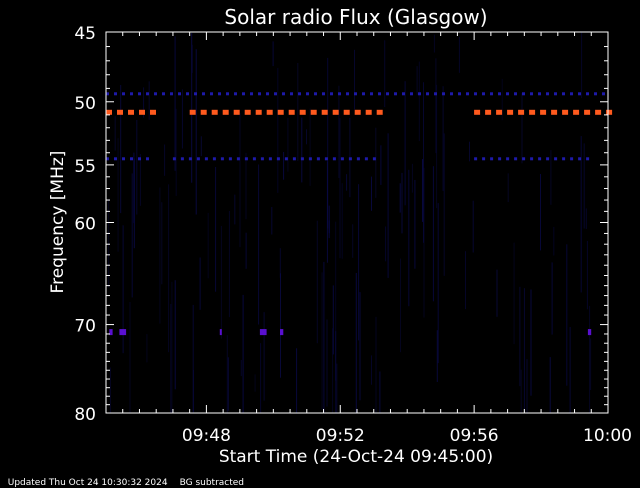  I want to click on y-tick-label: 80, so click(85, 415).